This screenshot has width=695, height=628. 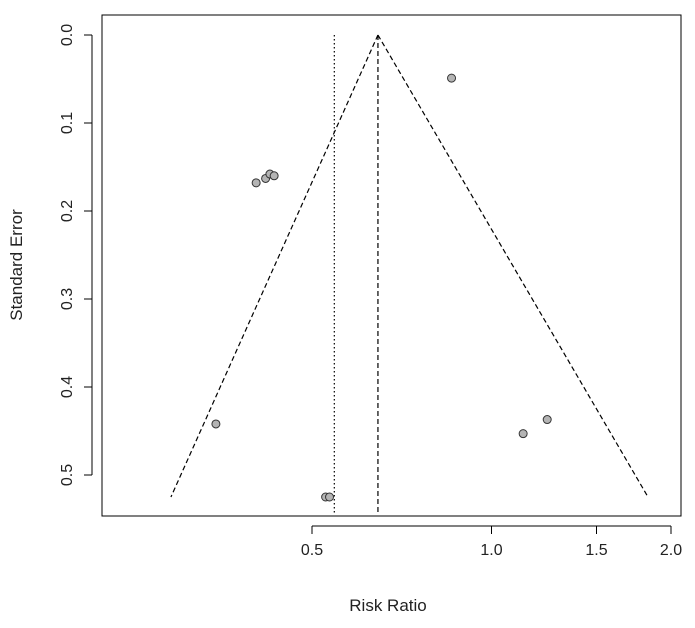 What do you see at coordinates (67, 299) in the screenshot?
I see `y-tick-label: 0.3` at bounding box center [67, 299].